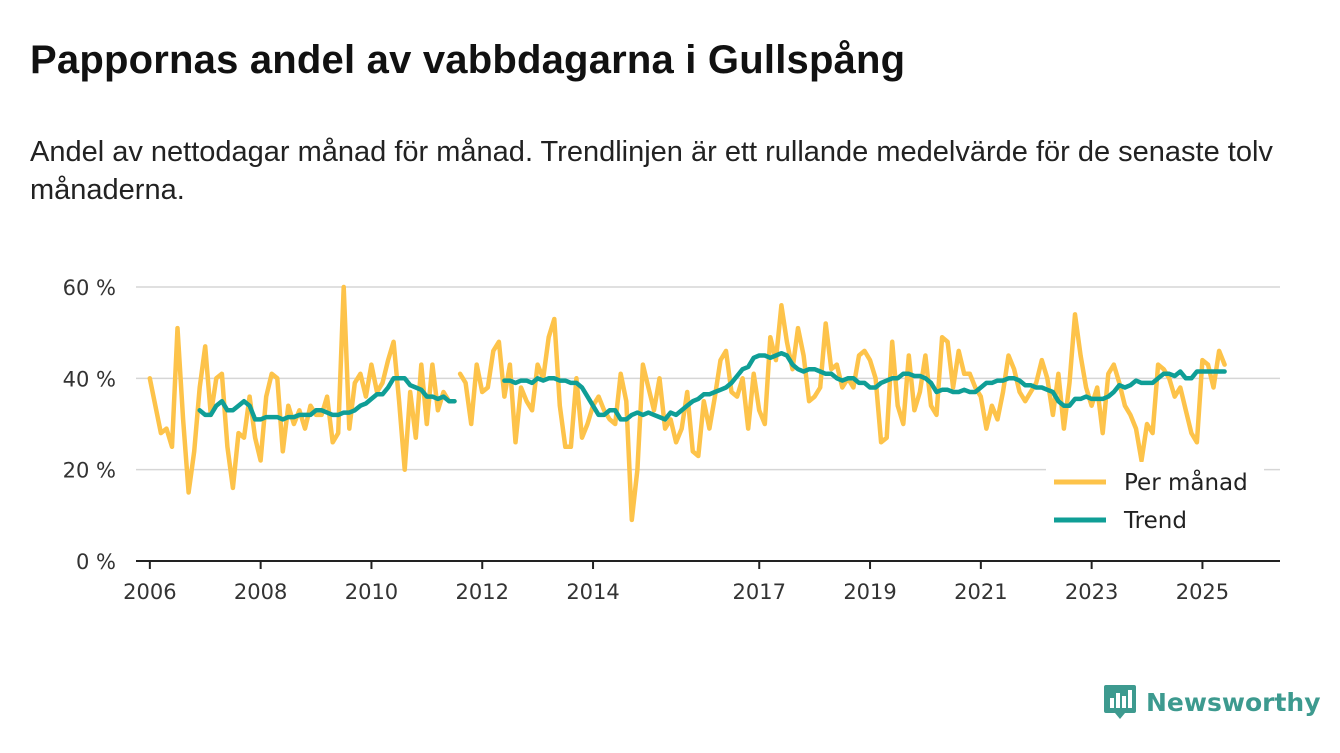 The image size is (1340, 753). I want to click on legend-background, so click(1155, 503).